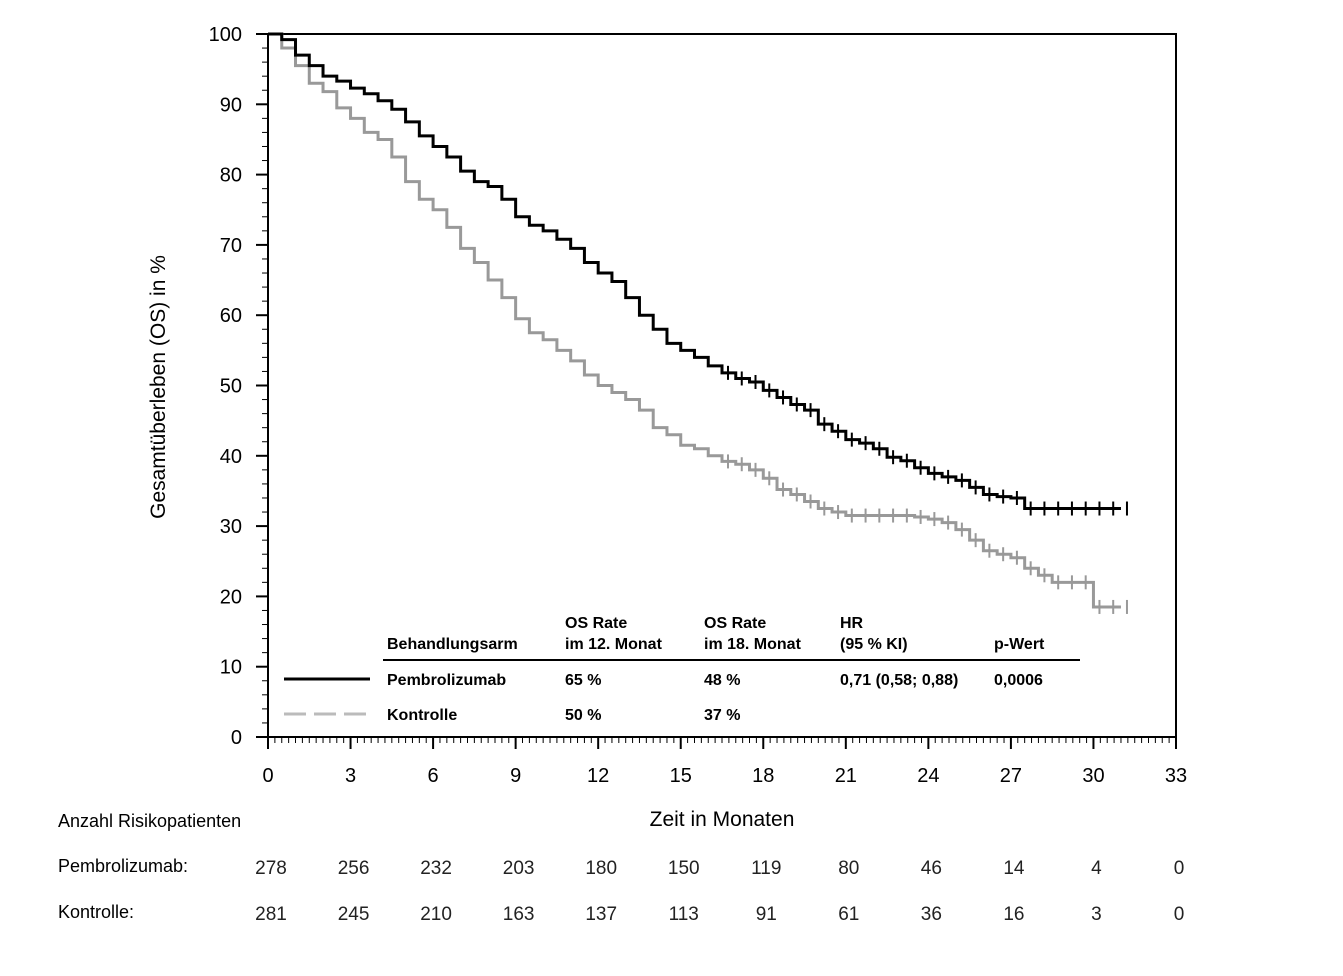 The height and width of the screenshot is (976, 1343). Describe the element at coordinates (1014, 868) in the screenshot. I see `risk-value: 14` at that location.